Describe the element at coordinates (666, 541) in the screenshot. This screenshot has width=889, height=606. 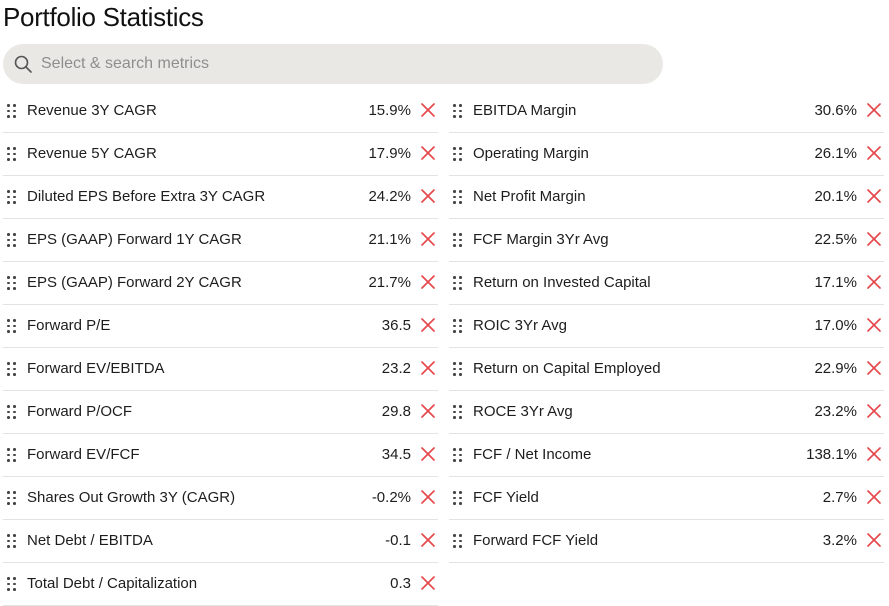
I see `metric-row: Forward FCF Yield 3.2%` at that location.